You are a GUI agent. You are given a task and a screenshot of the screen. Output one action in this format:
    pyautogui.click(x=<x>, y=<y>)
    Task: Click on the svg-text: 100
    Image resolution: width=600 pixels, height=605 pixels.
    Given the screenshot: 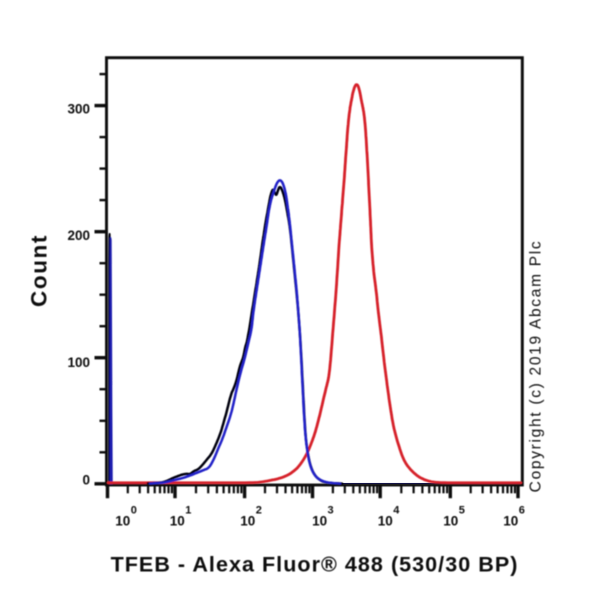 What is the action you would take?
    pyautogui.click(x=78, y=362)
    